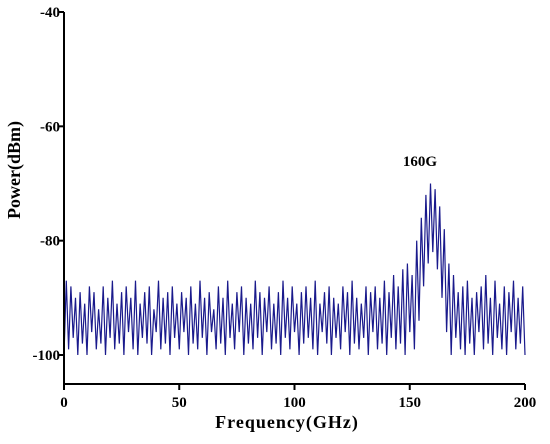  What do you see at coordinates (287, 422) in the screenshot?
I see `x-axis-title: Frequency(GHz)` at bounding box center [287, 422].